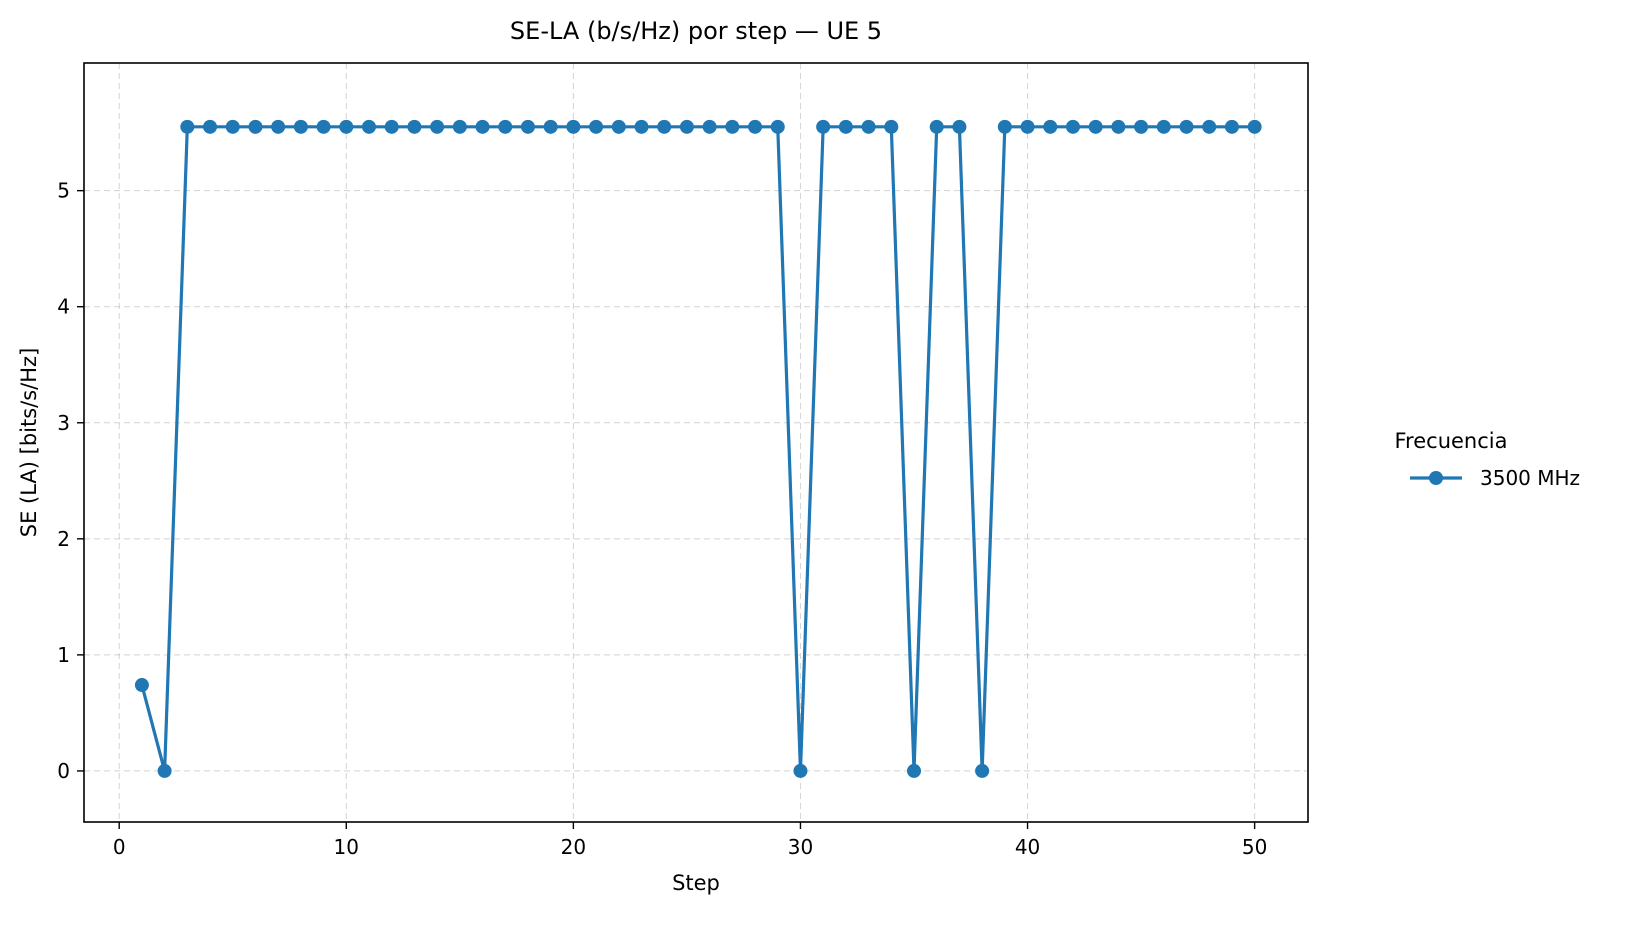 Image resolution: width=1626 pixels, height=949 pixels. Describe the element at coordinates (800, 847) in the screenshot. I see `x-tick-label: 30` at that location.